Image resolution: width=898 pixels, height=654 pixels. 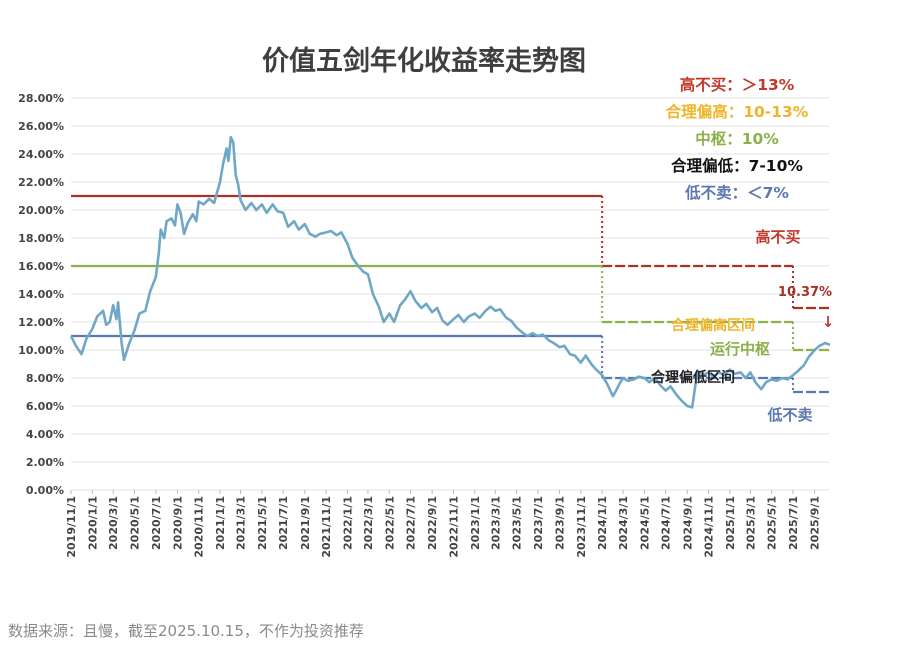 I want to click on annotation-label: 合理偏低区间, so click(x=693, y=377).